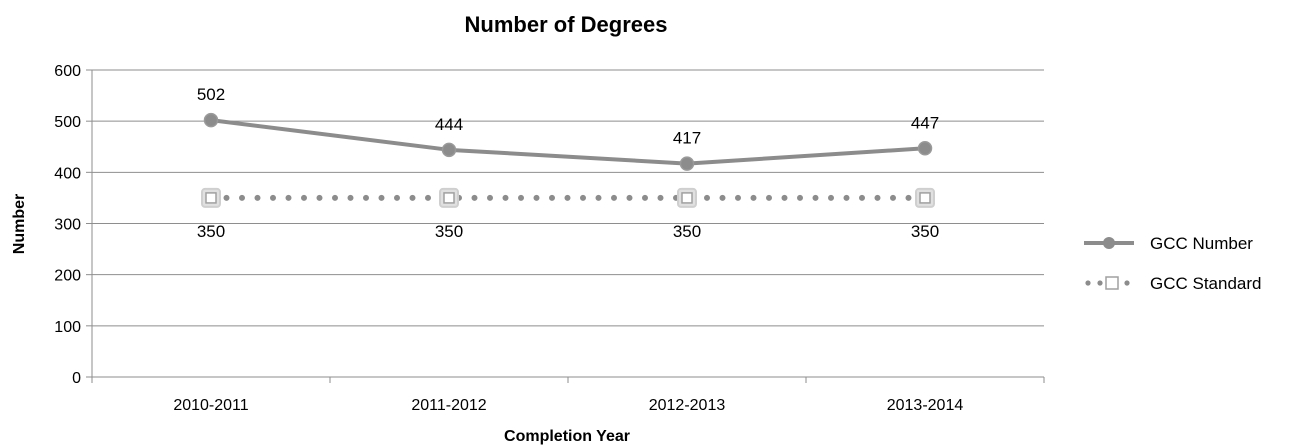 Image resolution: width=1301 pixels, height=446 pixels. Describe the element at coordinates (1109, 243) in the screenshot. I see `legend-circle-marker-icon` at that location.